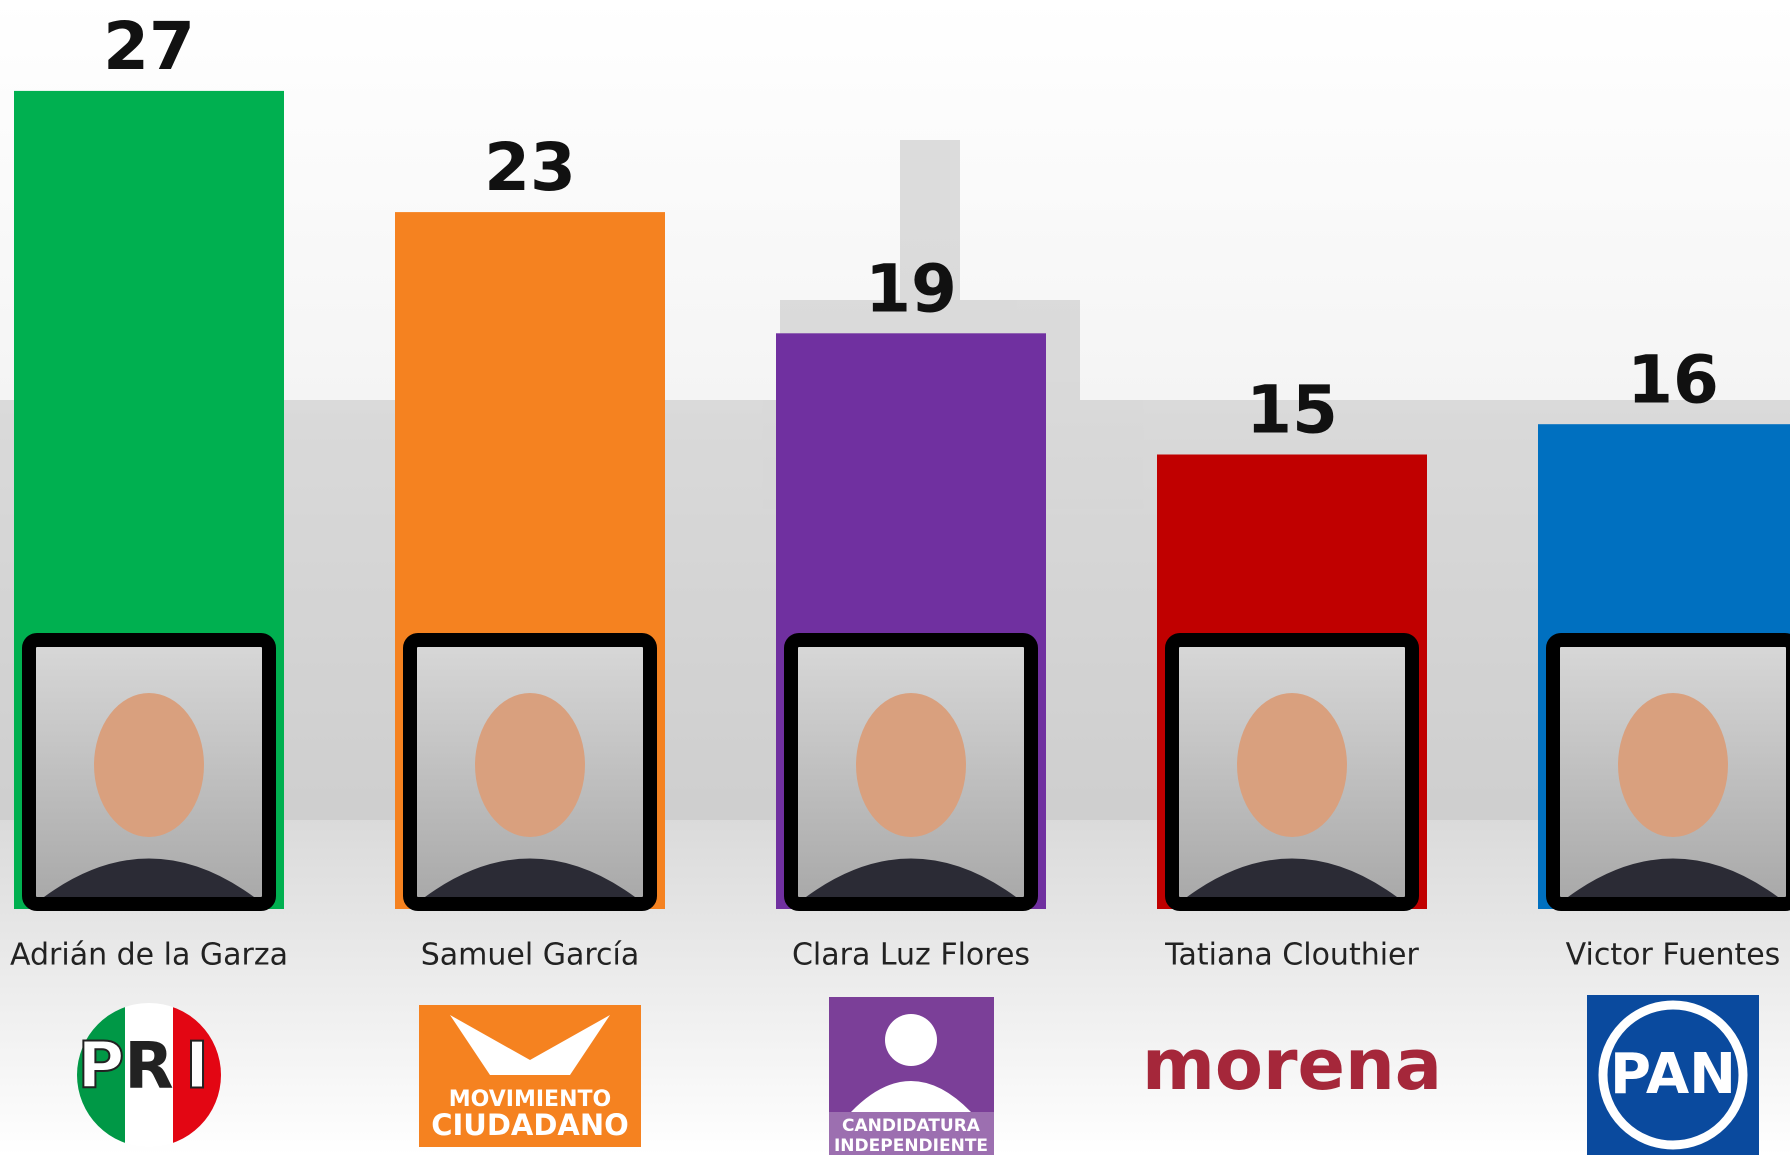  I want to click on mc-eagle, so click(530, 1045).